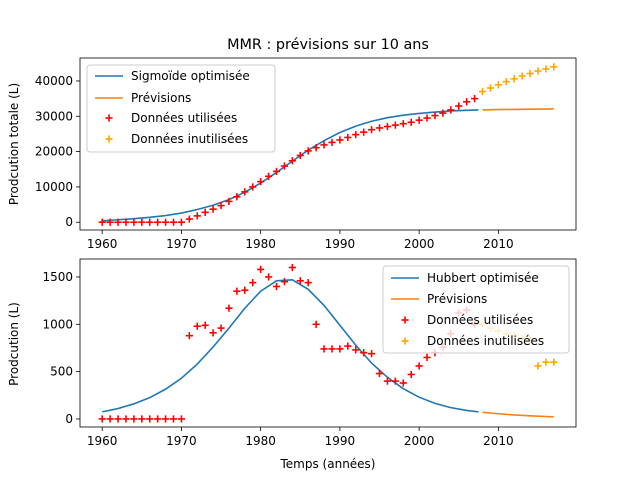 The image size is (640, 480). What do you see at coordinates (419, 244) in the screenshot?
I see `x-tick-label: 2000` at bounding box center [419, 244].